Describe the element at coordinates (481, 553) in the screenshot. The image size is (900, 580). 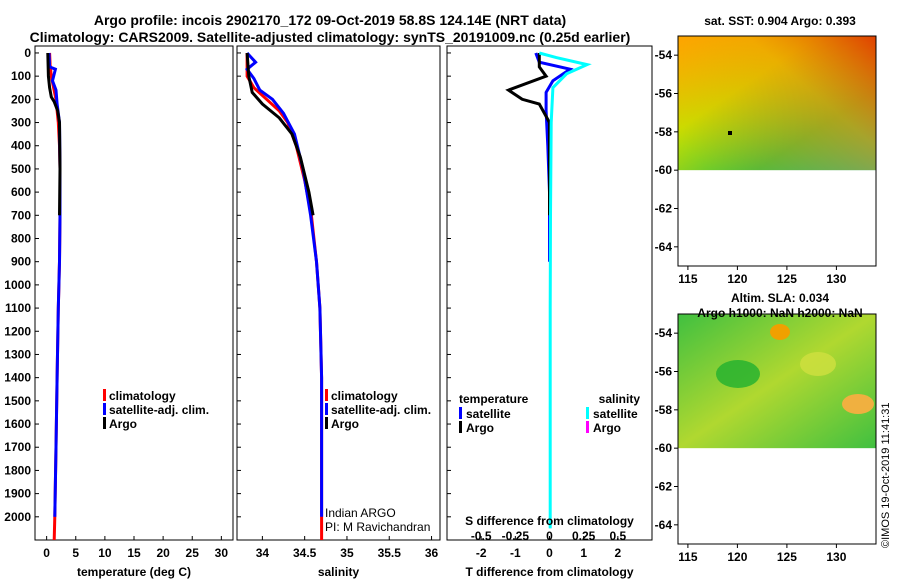
I see `x-tick-label: -2` at that location.